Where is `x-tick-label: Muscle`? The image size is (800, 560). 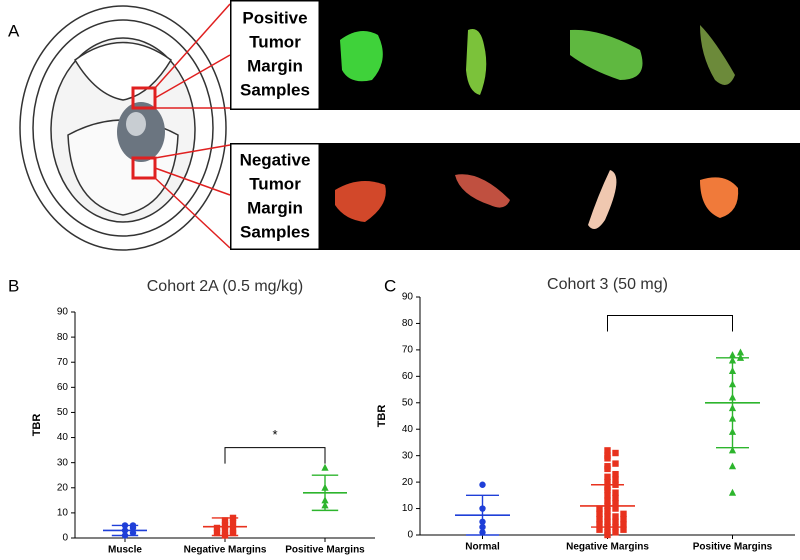
x-tick-label: Muscle is located at coordinates (125, 550).